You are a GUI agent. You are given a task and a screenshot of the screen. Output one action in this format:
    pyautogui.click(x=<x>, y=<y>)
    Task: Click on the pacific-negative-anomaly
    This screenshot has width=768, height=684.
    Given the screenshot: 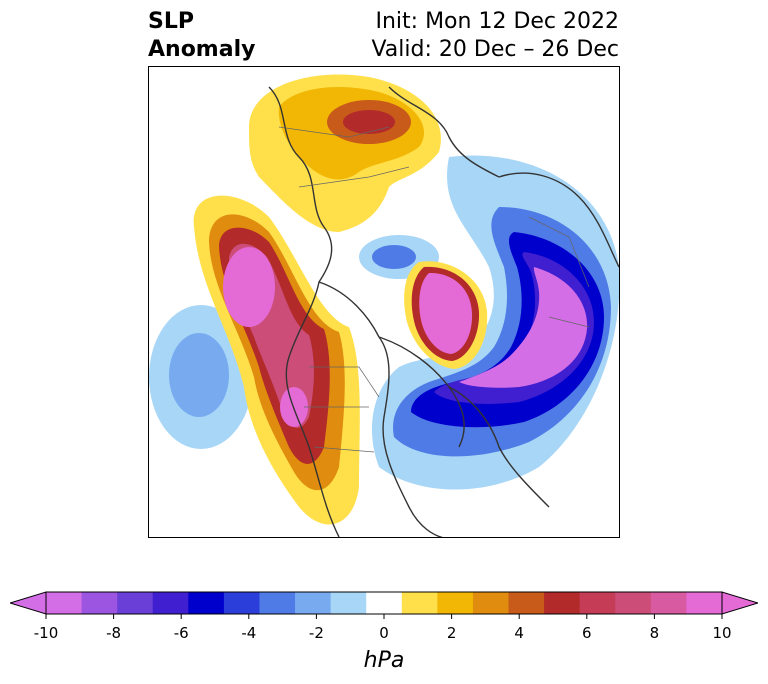 What is the action you would take?
    pyautogui.click(x=201, y=377)
    